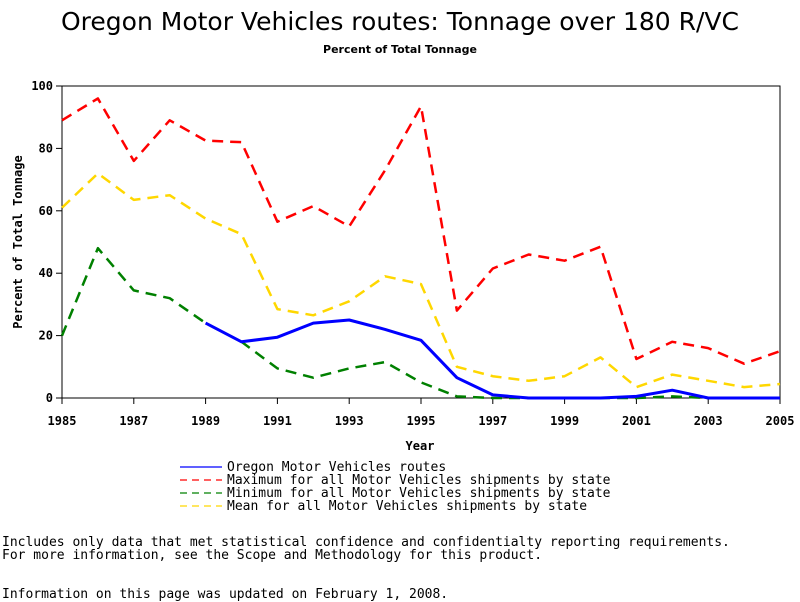 The height and width of the screenshot is (602, 800). Describe the element at coordinates (205, 421) in the screenshot. I see `x-tick-label: 1989` at that location.